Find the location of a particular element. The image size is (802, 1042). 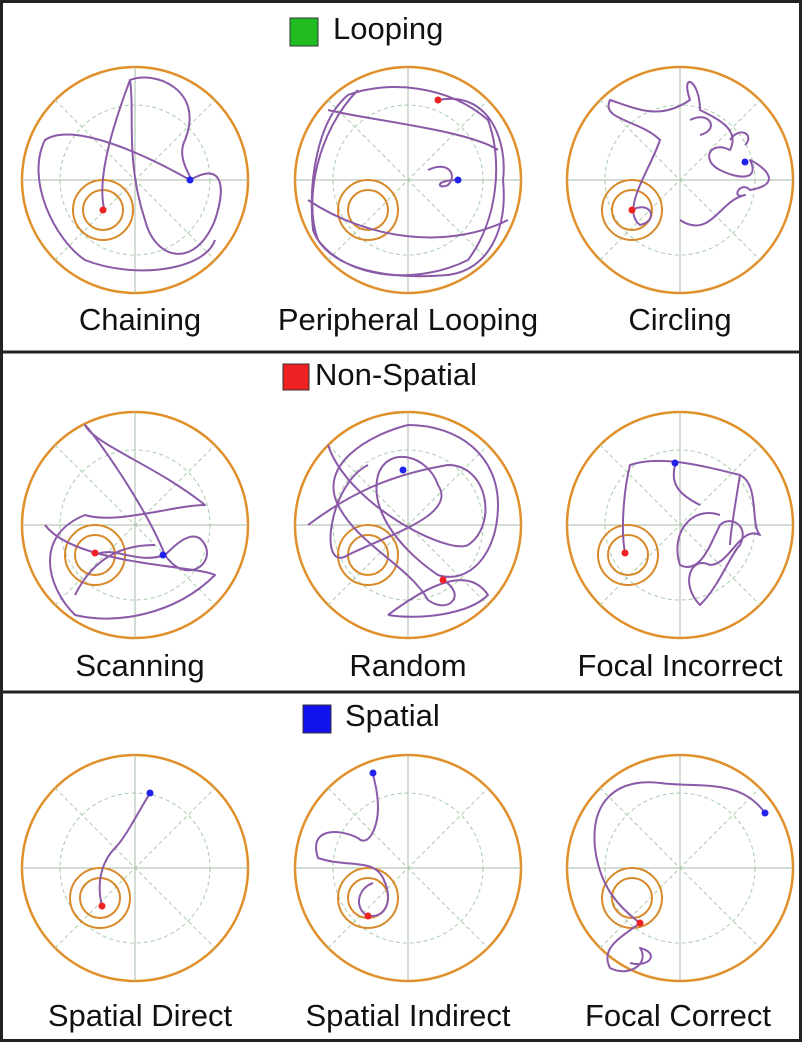

panel-label: Circling is located at coordinates (679, 319).